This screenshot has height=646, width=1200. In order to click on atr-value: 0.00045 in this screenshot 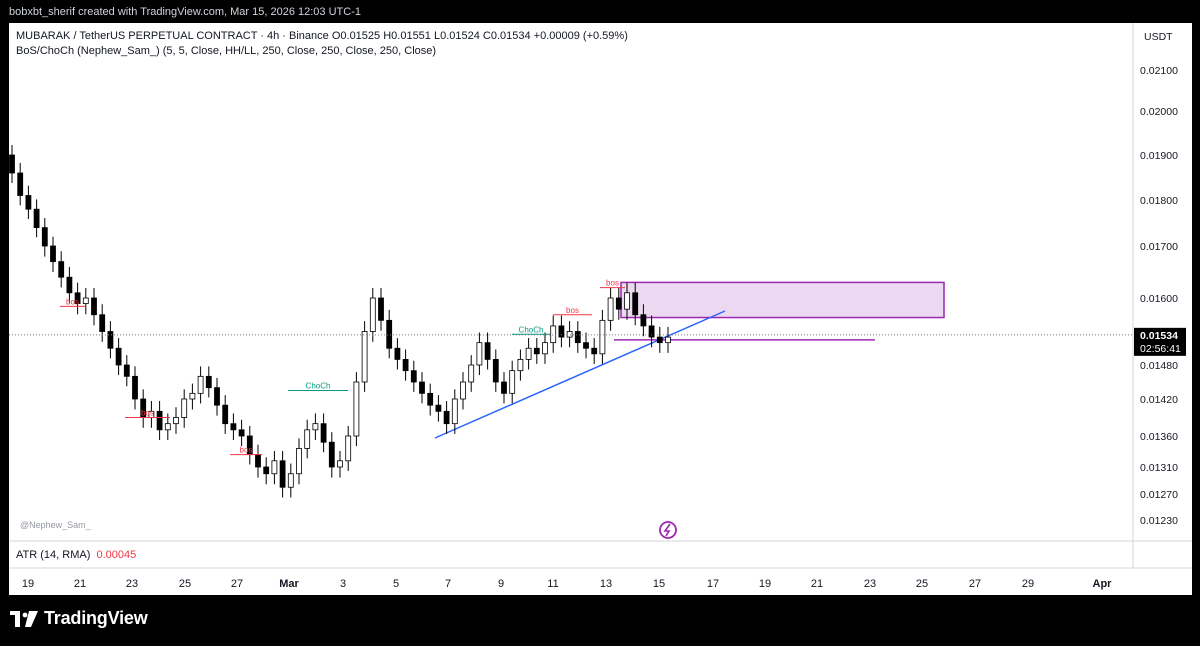, I will do `click(116, 555)`.